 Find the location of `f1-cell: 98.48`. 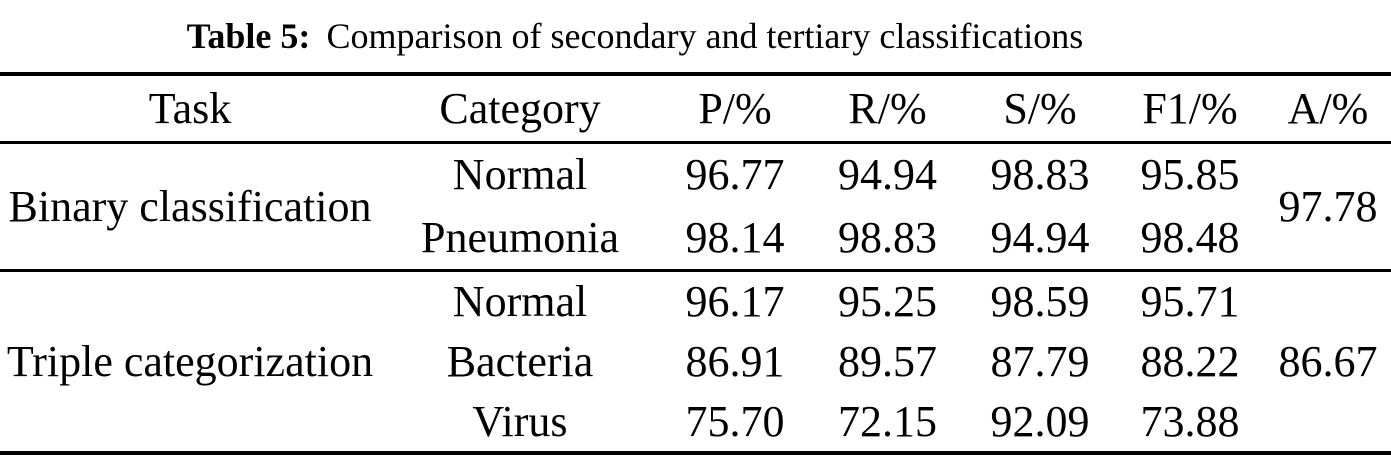

f1-cell: 98.48 is located at coordinates (1190, 237).